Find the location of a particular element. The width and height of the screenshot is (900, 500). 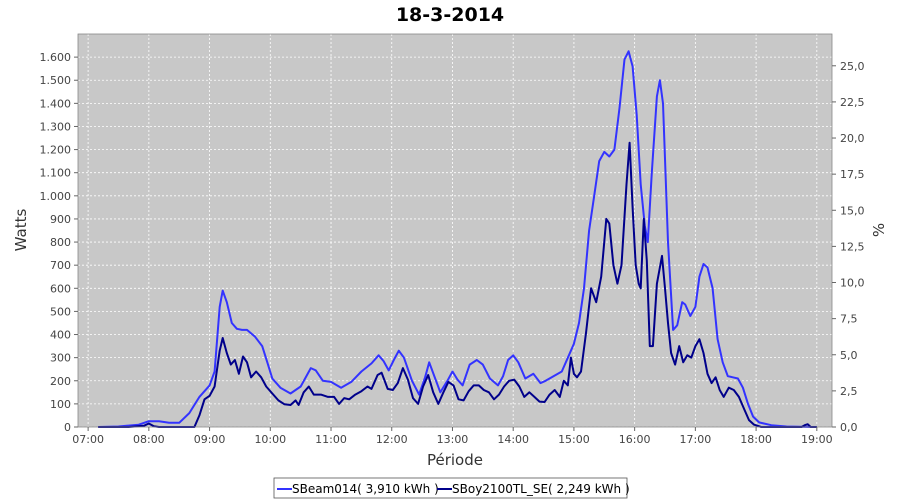

y2-tick-label: 7,5 is located at coordinates (849, 319).